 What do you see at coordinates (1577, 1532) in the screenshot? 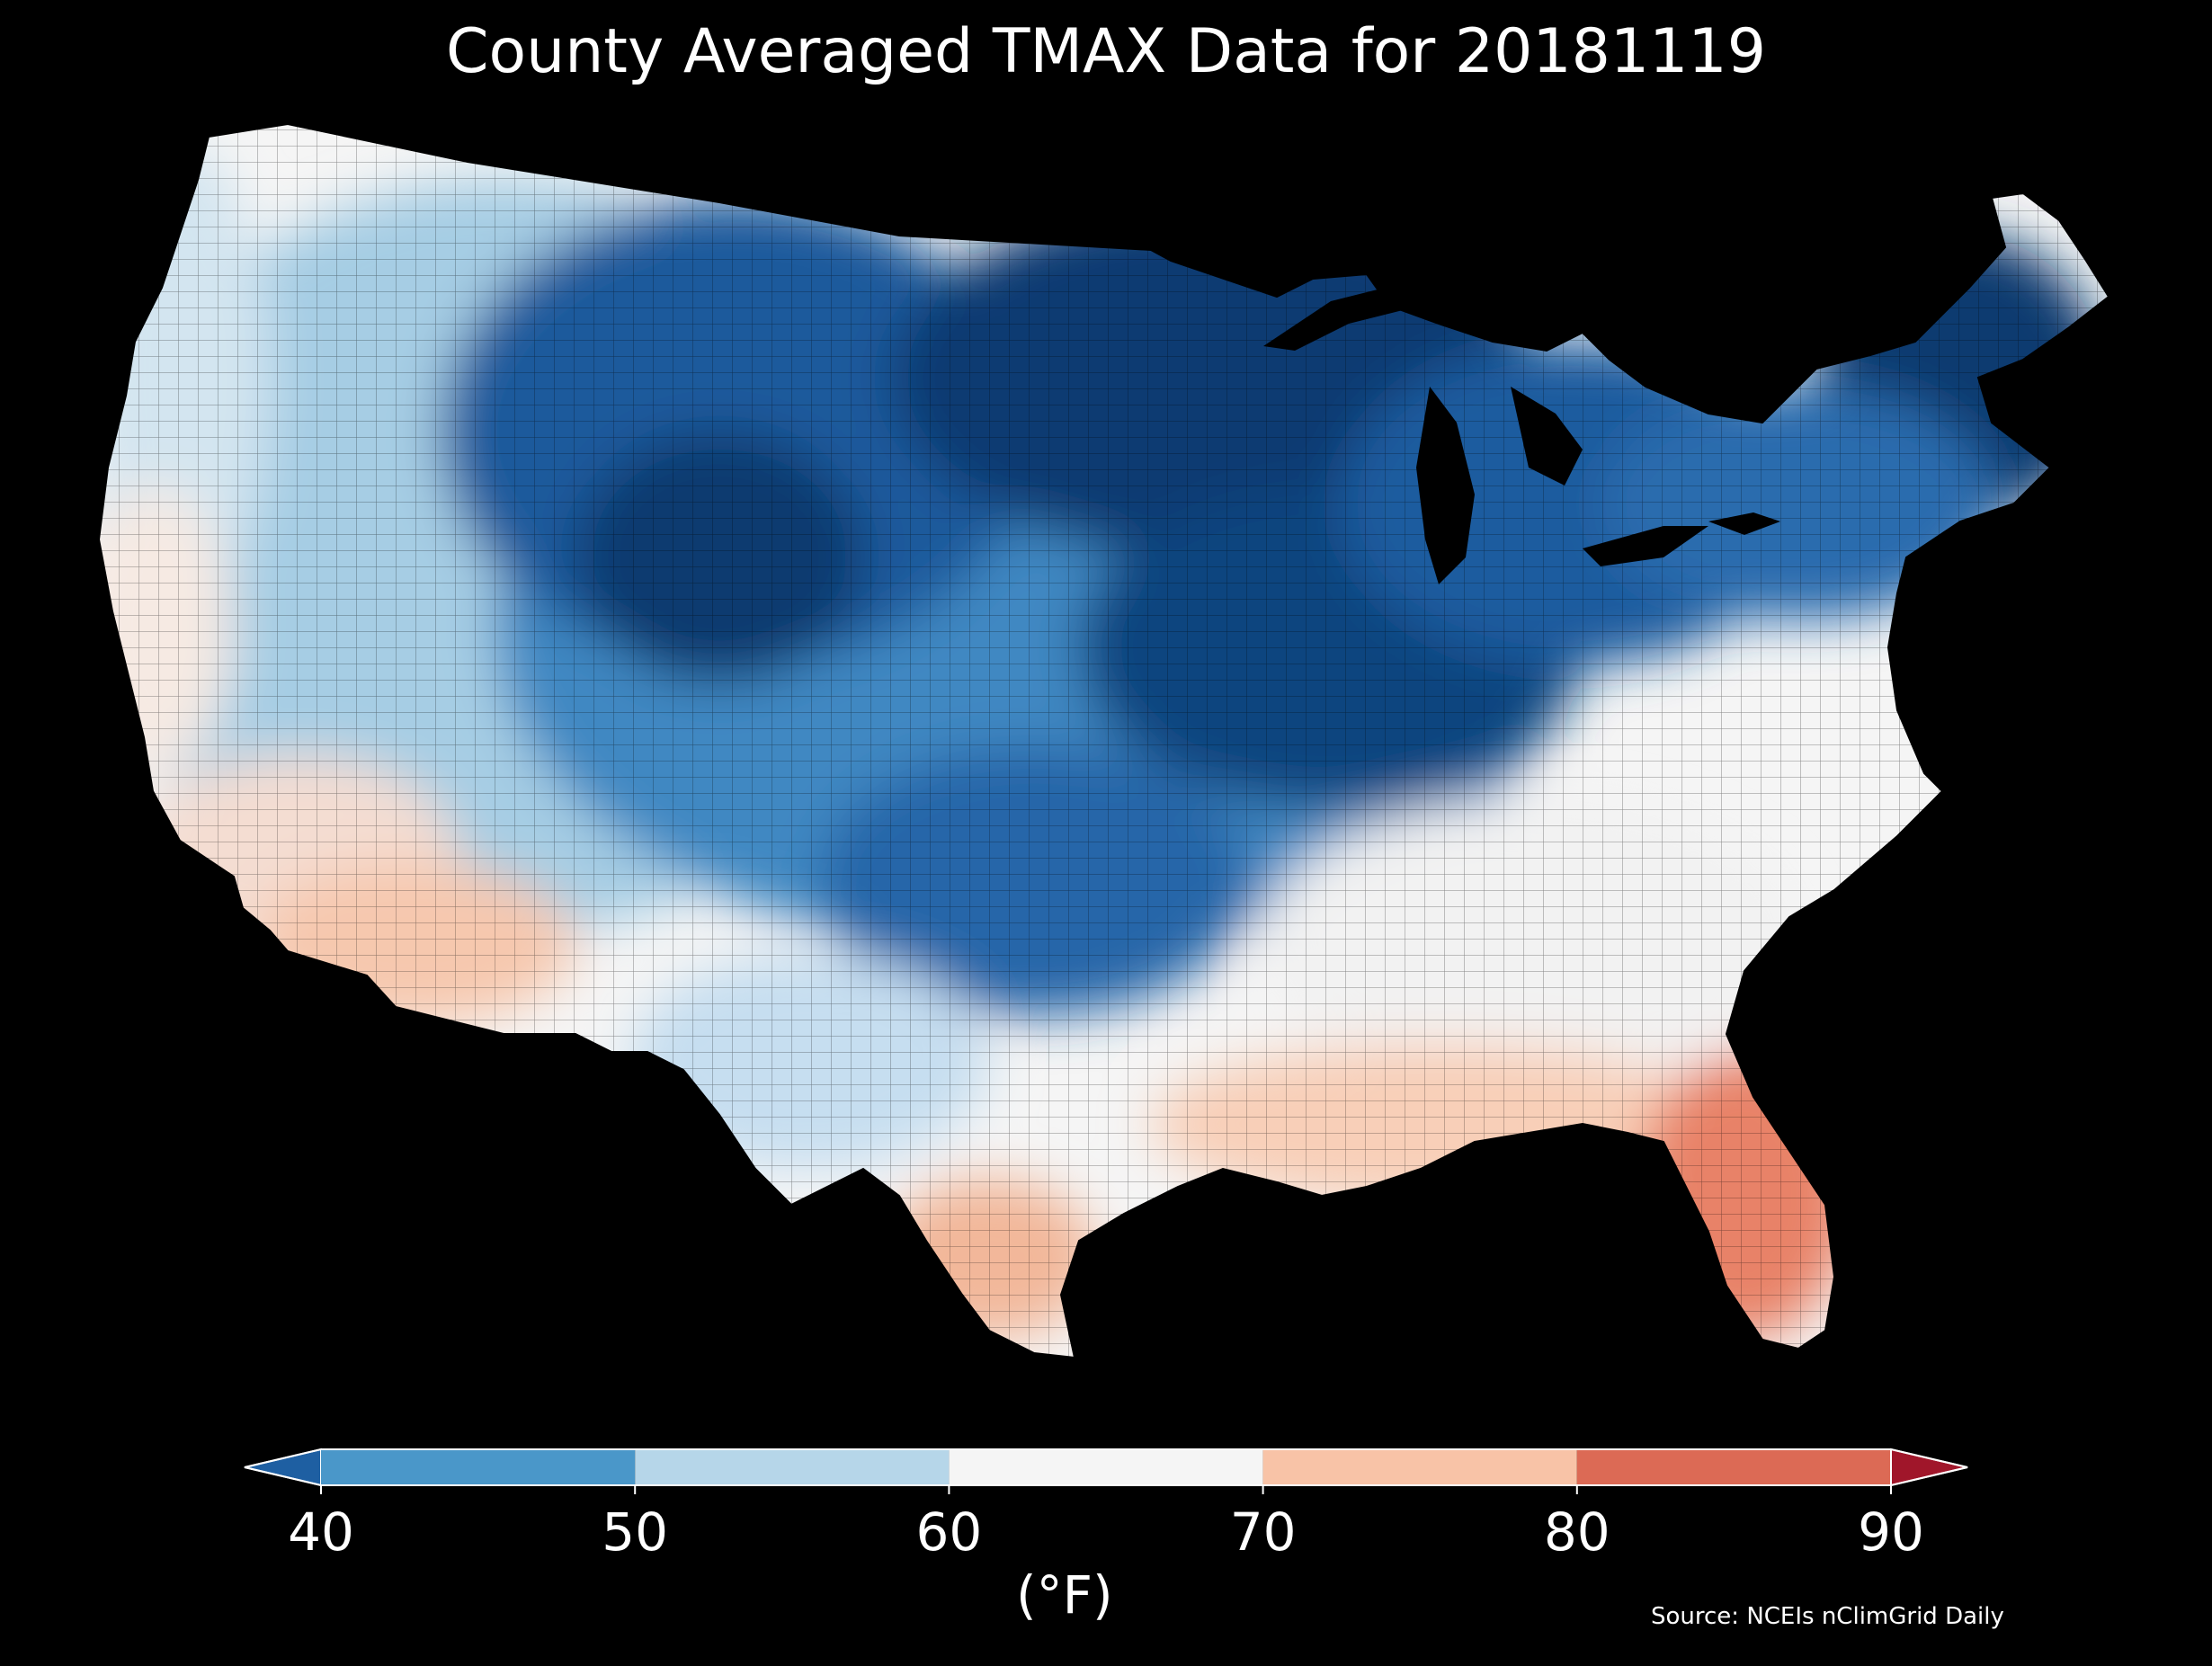
I see `colorbar-tick-label: 80` at bounding box center [1577, 1532].